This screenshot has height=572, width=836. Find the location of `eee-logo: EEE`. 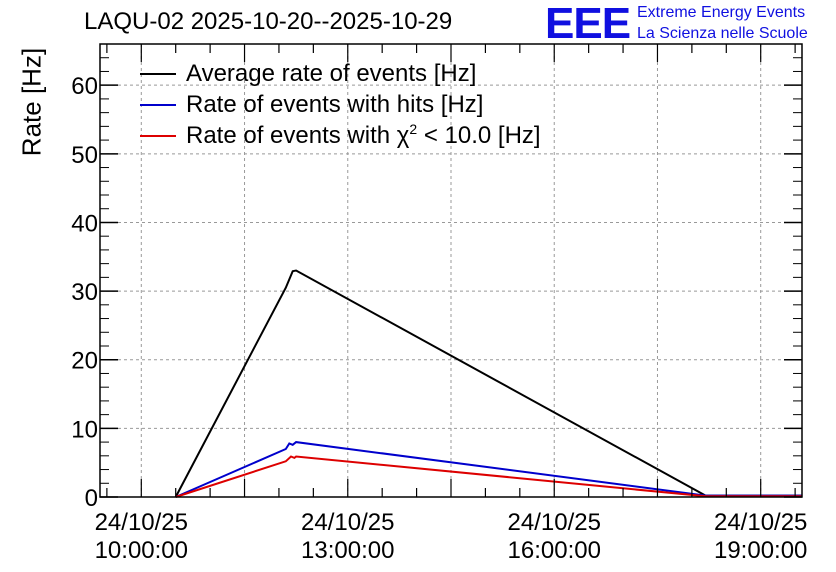

eee-logo: EEE is located at coordinates (588, 24).